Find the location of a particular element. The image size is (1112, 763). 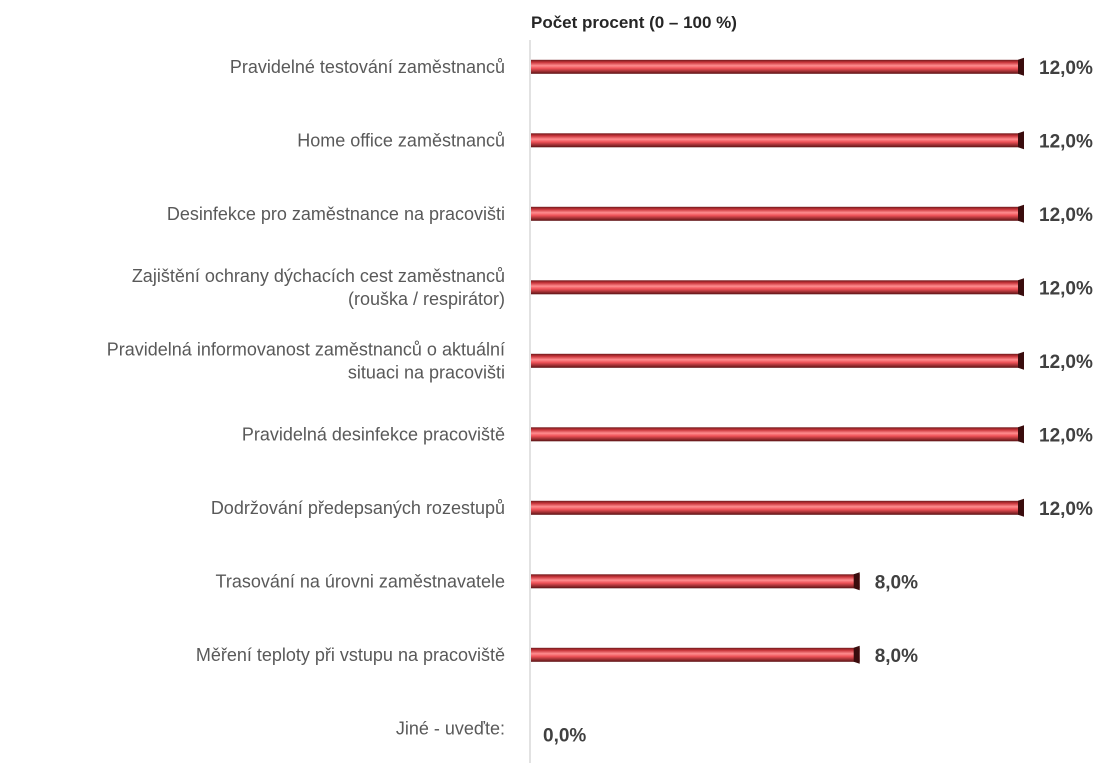

category-label-line: Dodržování předepsaných rozestupů is located at coordinates (358, 508).